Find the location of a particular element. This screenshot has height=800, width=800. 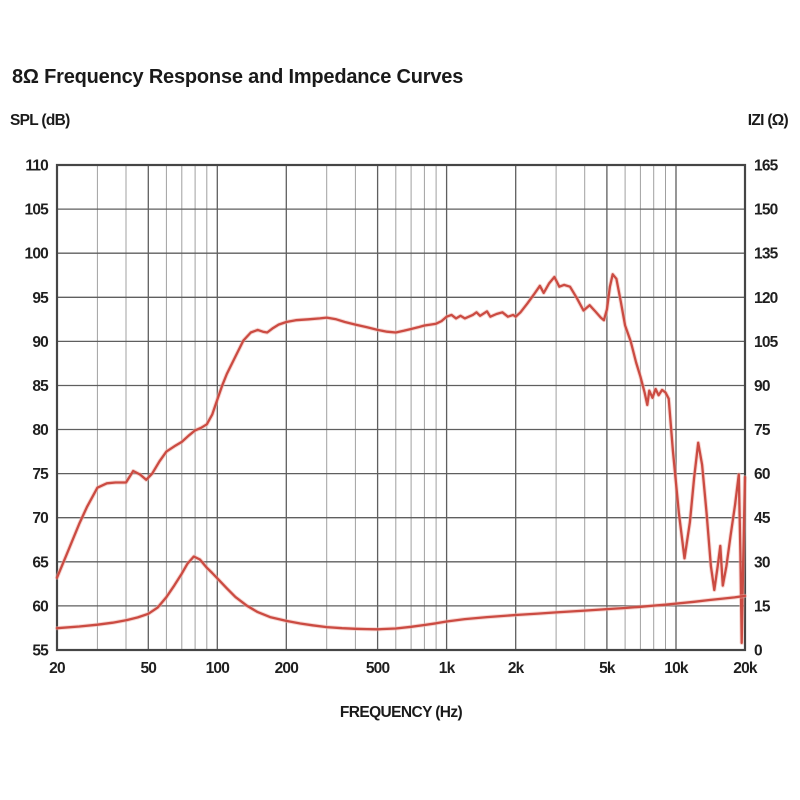

x-axis-tick: 500 is located at coordinates (378, 668).